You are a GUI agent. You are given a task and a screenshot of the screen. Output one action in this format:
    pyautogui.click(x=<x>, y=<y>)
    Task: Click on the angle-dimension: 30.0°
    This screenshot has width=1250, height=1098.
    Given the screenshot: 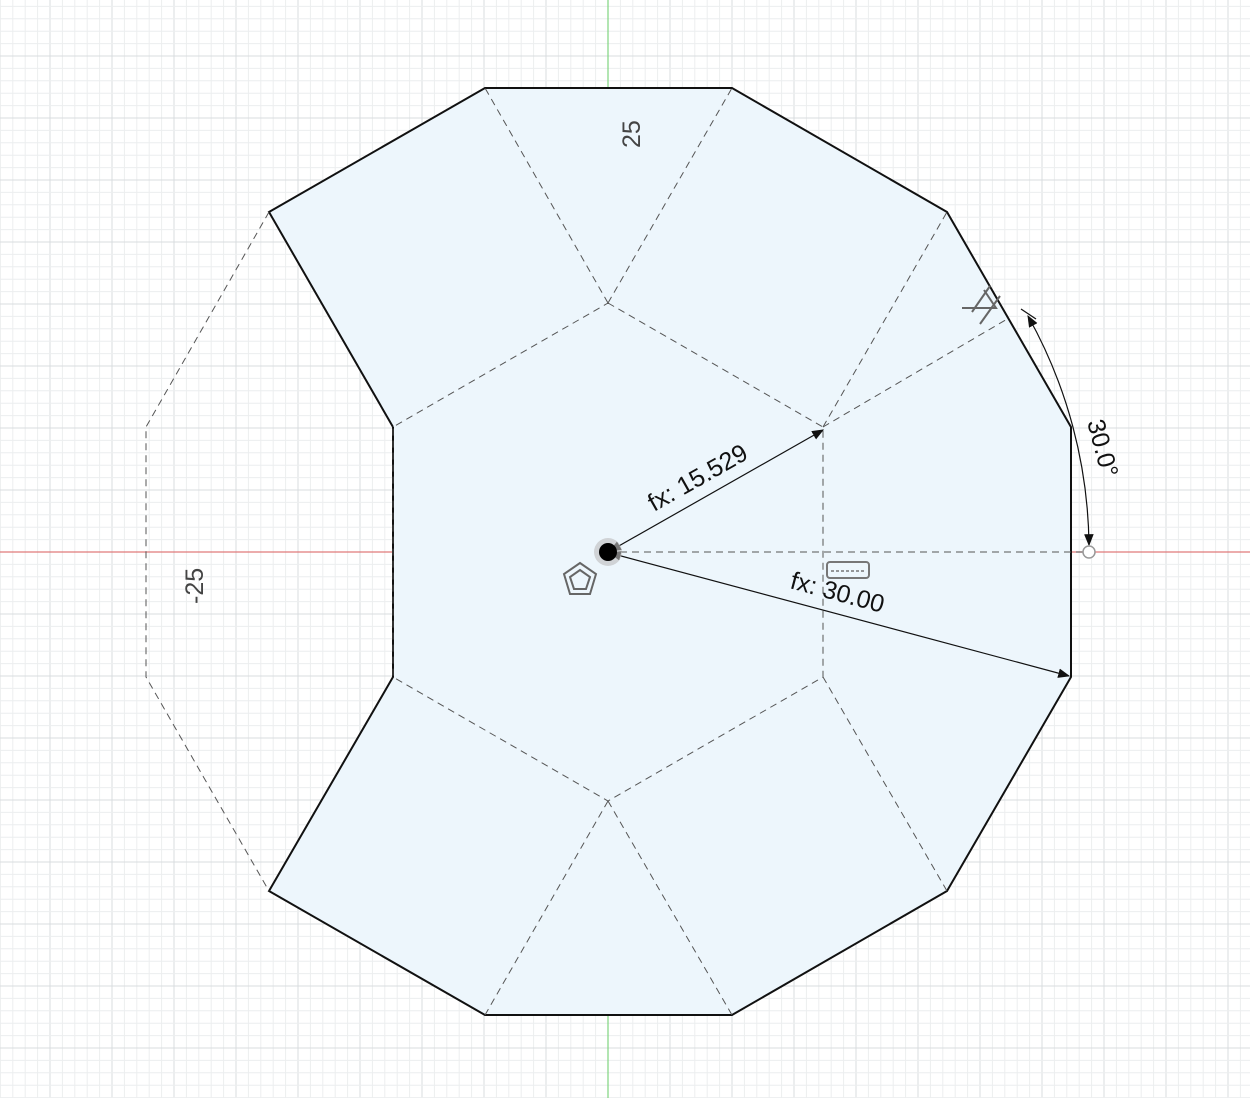 What is the action you would take?
    pyautogui.click(x=1071, y=433)
    